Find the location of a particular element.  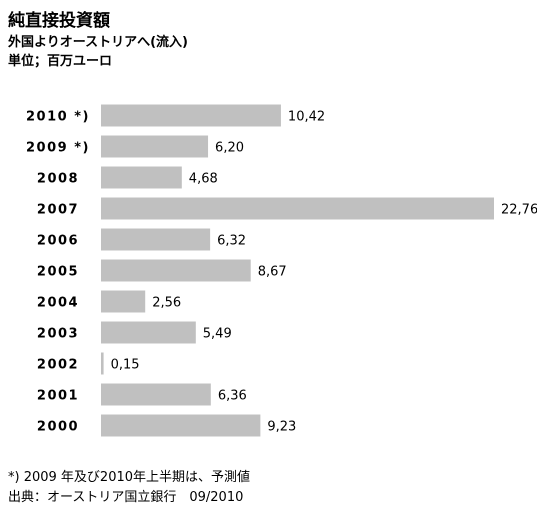

category-label: 2003 is located at coordinates (58, 334).